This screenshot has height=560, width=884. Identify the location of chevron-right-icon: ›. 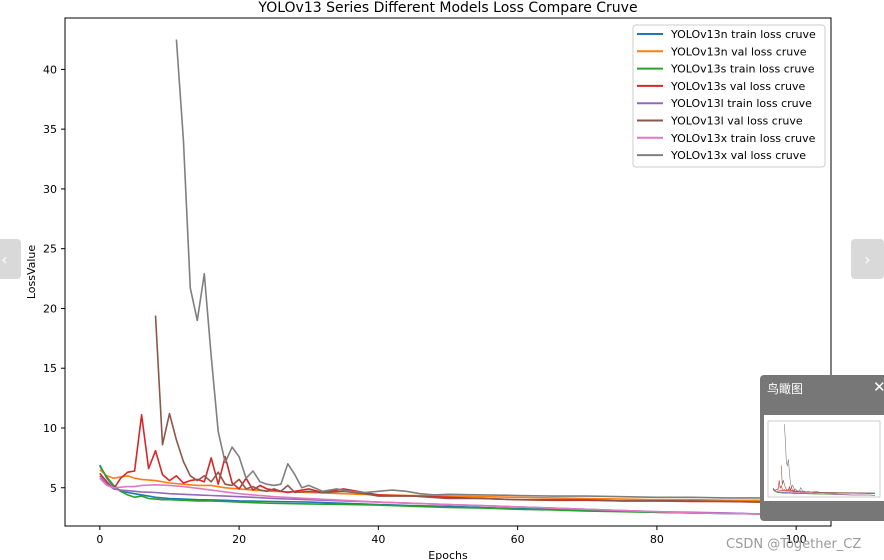
(867, 259).